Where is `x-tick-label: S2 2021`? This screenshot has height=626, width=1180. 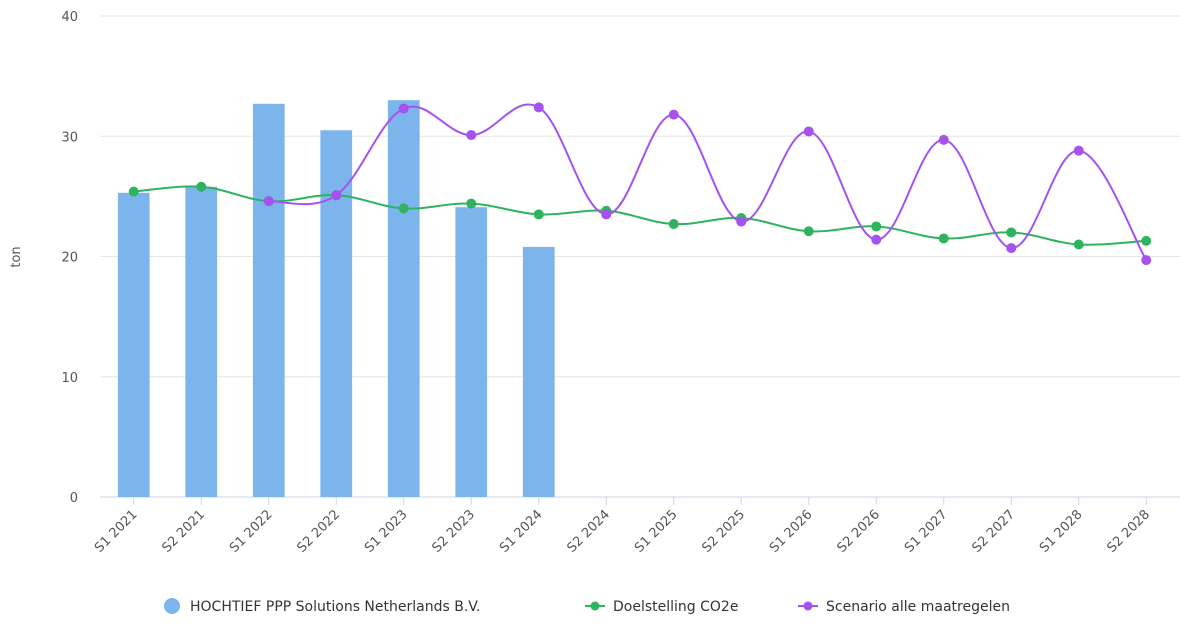 x-tick-label: S2 2021 is located at coordinates (183, 531).